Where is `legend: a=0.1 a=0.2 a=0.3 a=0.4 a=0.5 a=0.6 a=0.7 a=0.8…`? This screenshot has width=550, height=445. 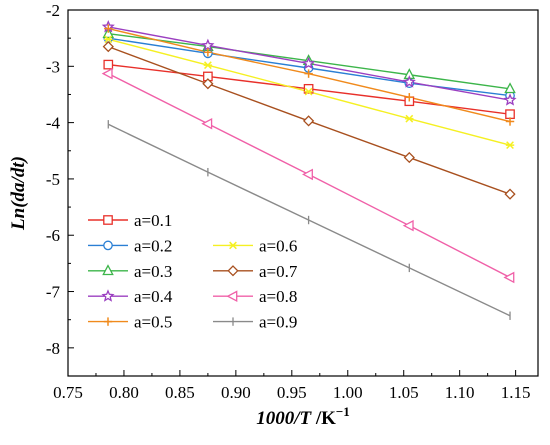 legend: a=0.1 a=0.2 a=0.3 a=0.4 a=0.5 a=0.6 a=0.7 a=0.8… is located at coordinates (193, 271).